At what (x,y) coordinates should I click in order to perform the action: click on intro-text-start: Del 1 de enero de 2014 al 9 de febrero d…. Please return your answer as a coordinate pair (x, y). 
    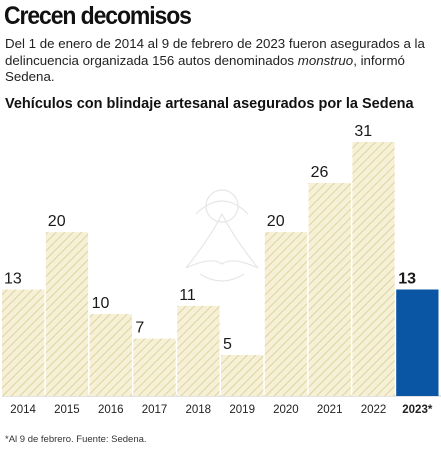
    Looking at the image, I should click on (215, 52).